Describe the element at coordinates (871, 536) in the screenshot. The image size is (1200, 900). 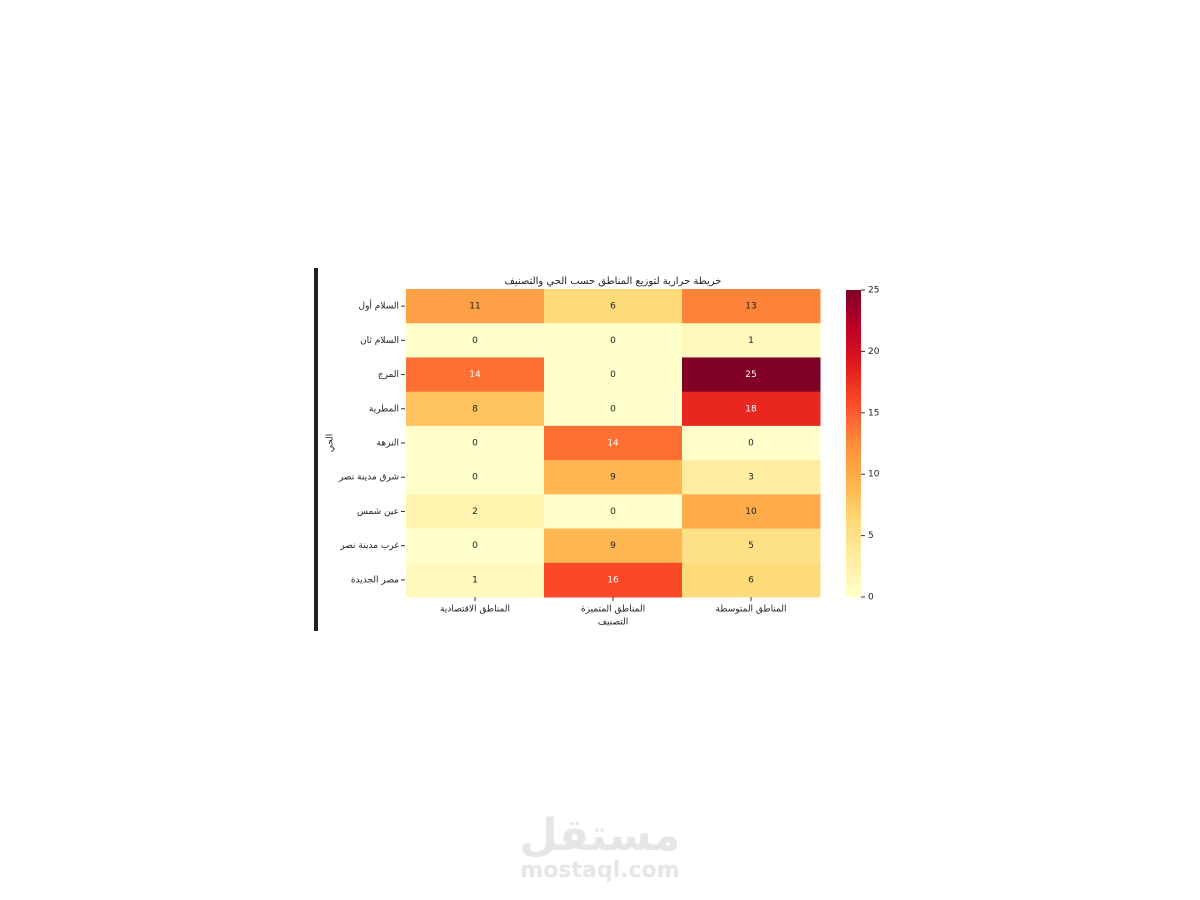
I see `colorbar-tick-label: 5` at that location.